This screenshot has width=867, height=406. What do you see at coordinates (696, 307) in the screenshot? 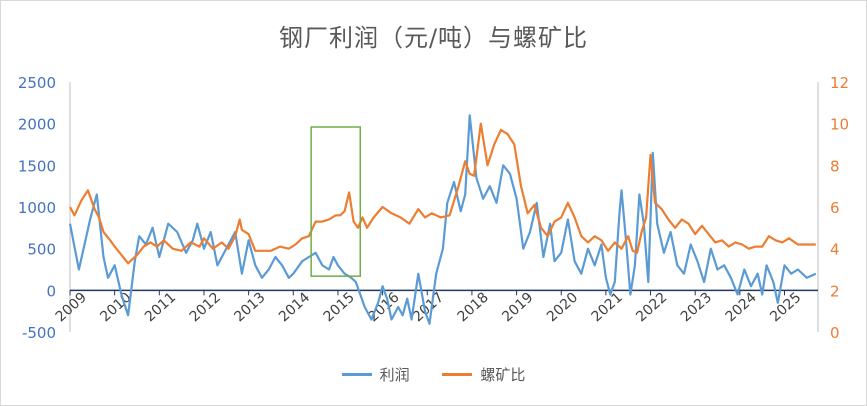
I see `x-tick-label: 2023` at bounding box center [696, 307].